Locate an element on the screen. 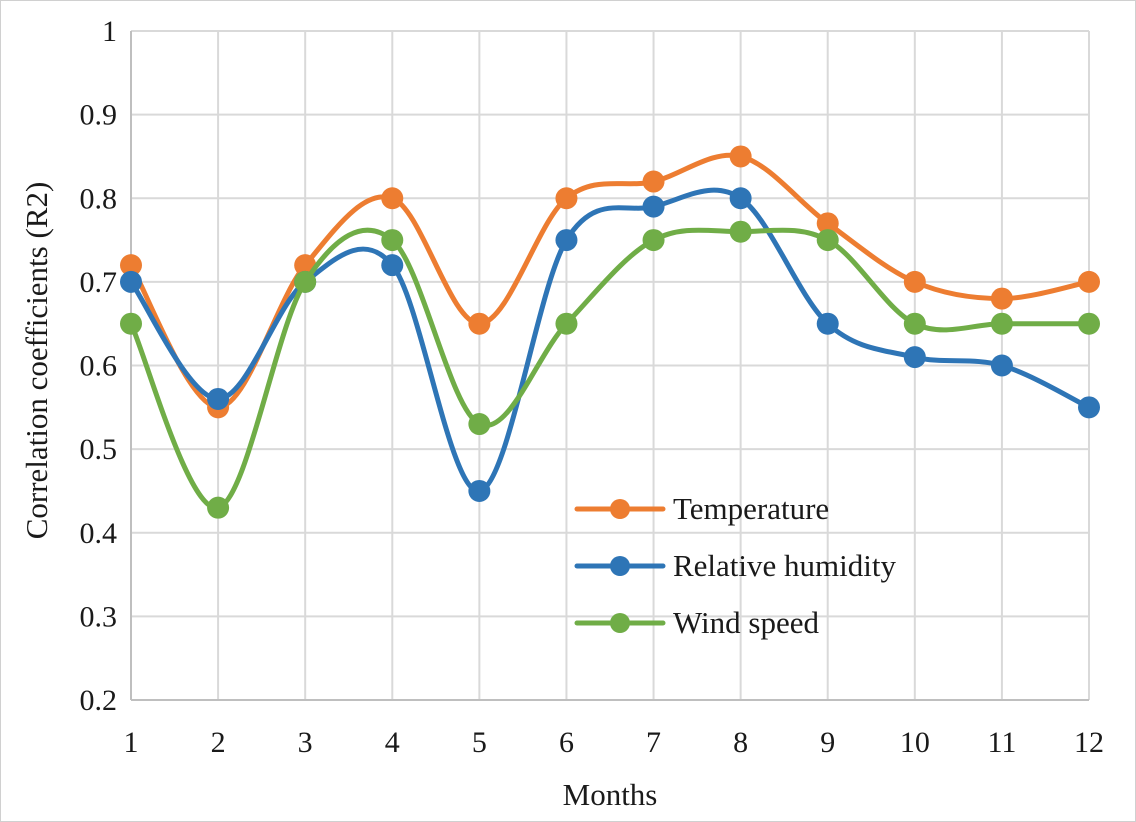 The width and height of the screenshot is (1136, 822). legend-label: Relative humidity is located at coordinates (784, 565).